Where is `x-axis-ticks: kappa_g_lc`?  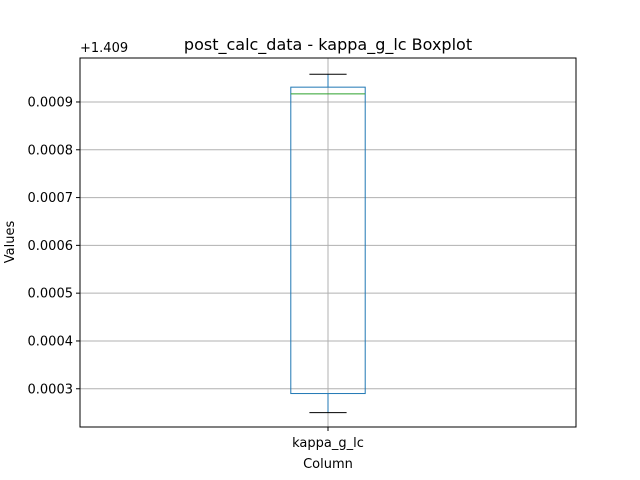
x-axis-ticks: kappa_g_lc is located at coordinates (328, 439).